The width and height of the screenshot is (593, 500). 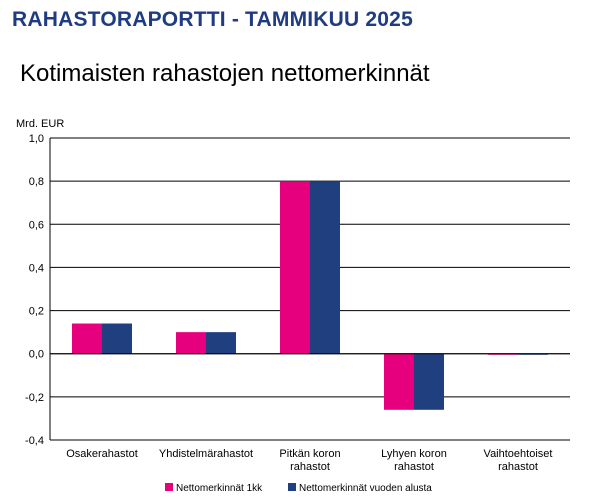 I want to click on y-axis-label: Mrd. EUR, so click(x=40, y=124).